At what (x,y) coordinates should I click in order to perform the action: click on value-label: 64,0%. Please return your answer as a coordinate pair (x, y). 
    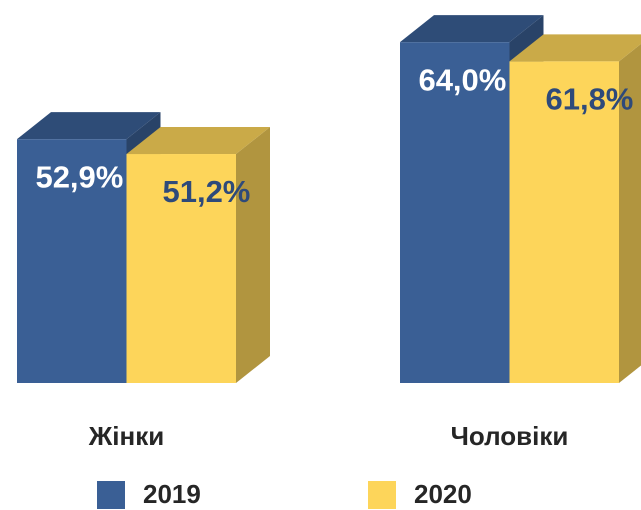
    Looking at the image, I should click on (462, 79).